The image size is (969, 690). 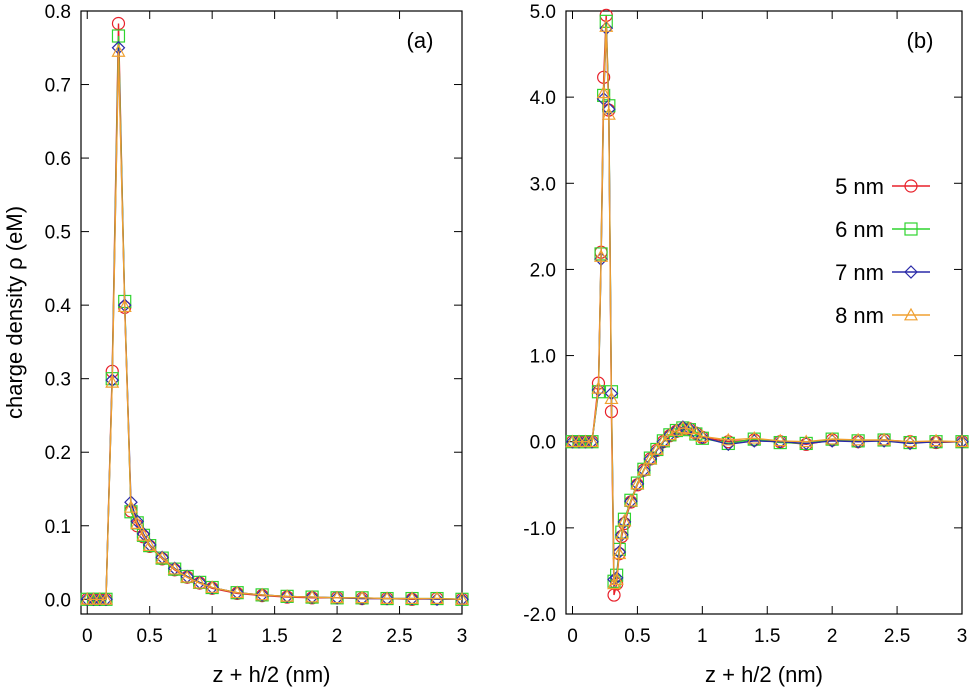 What do you see at coordinates (58, 527) in the screenshot?
I see `y-tick-label: 0.1` at bounding box center [58, 527].